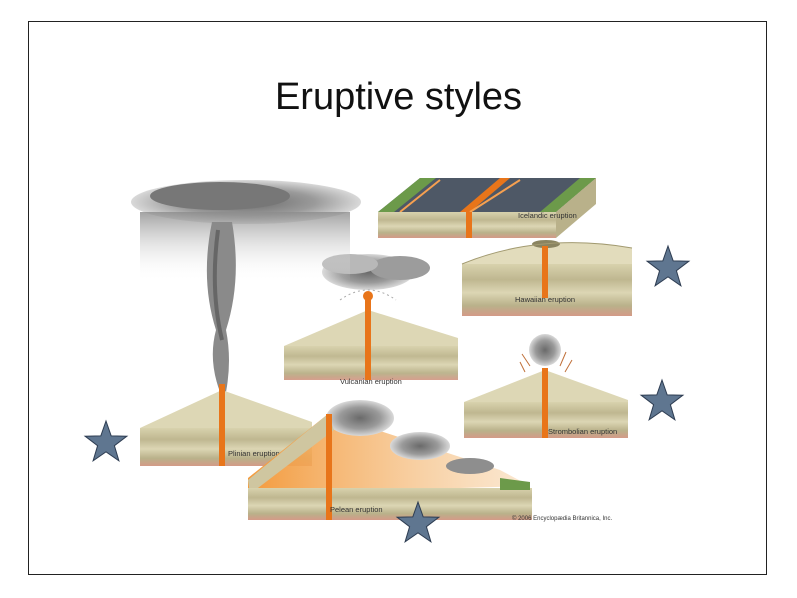  What do you see at coordinates (545, 299) in the screenshot?
I see `label-hawaiian: Hawaiian eruption` at bounding box center [545, 299].